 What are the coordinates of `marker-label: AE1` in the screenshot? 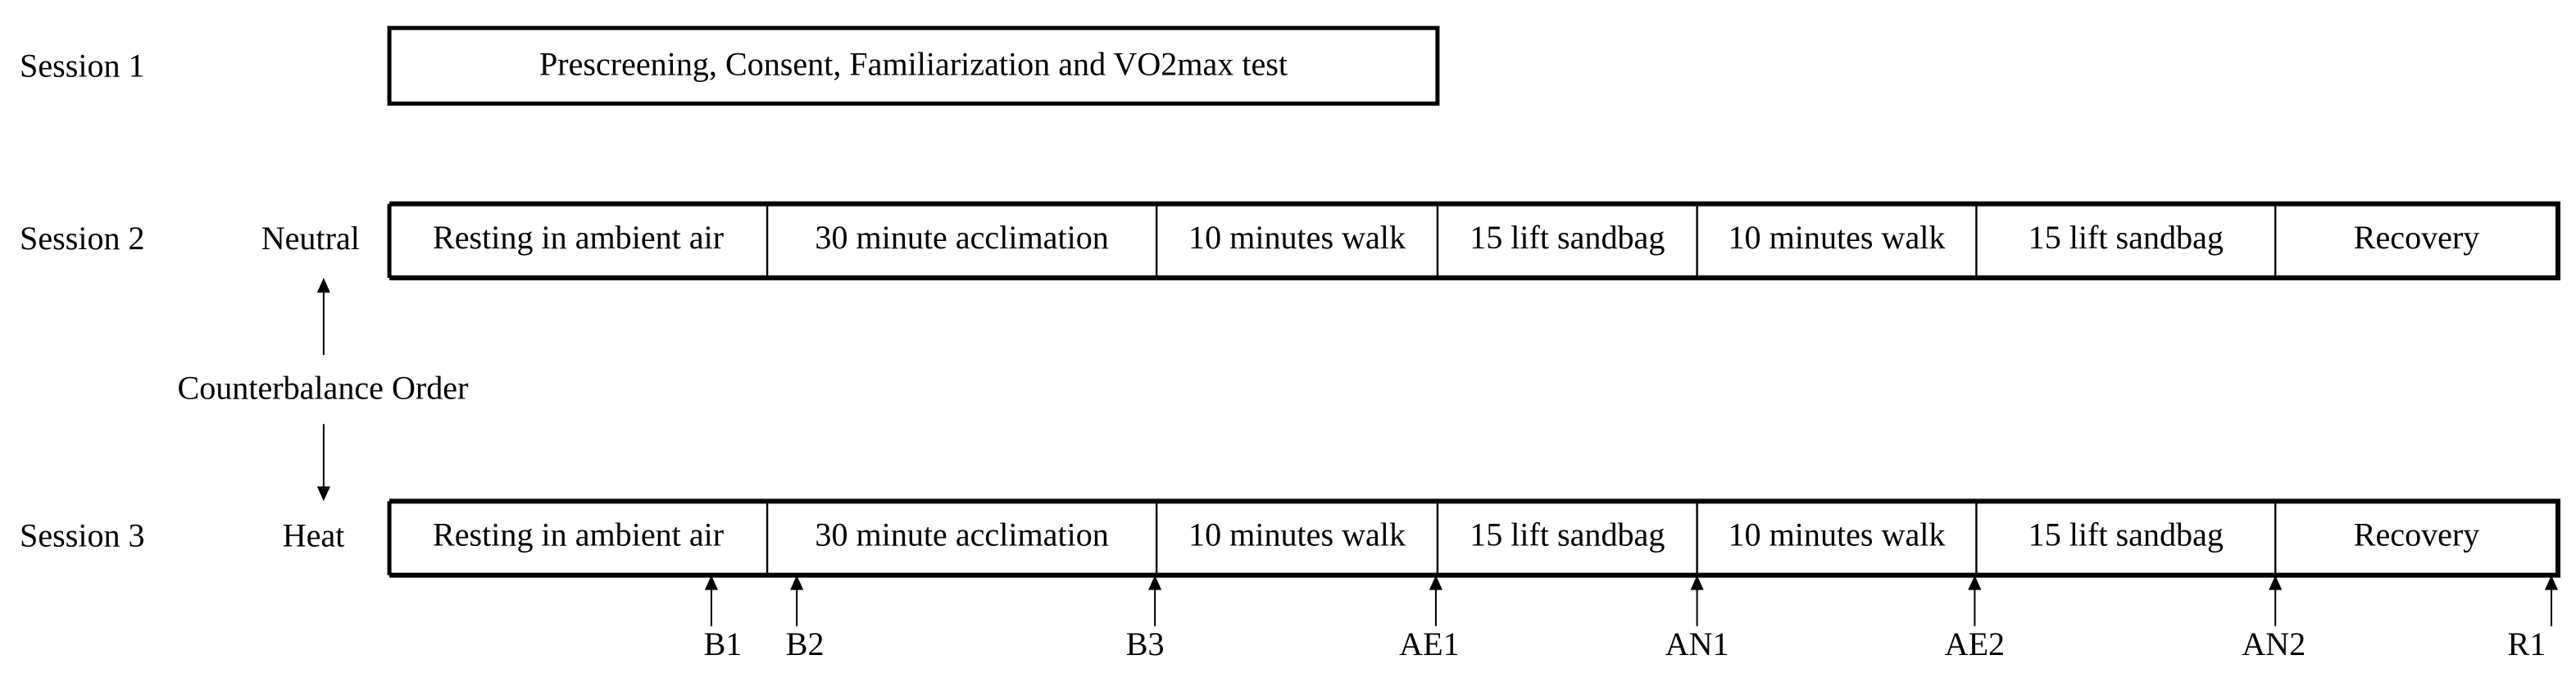 It's located at (1429, 644).